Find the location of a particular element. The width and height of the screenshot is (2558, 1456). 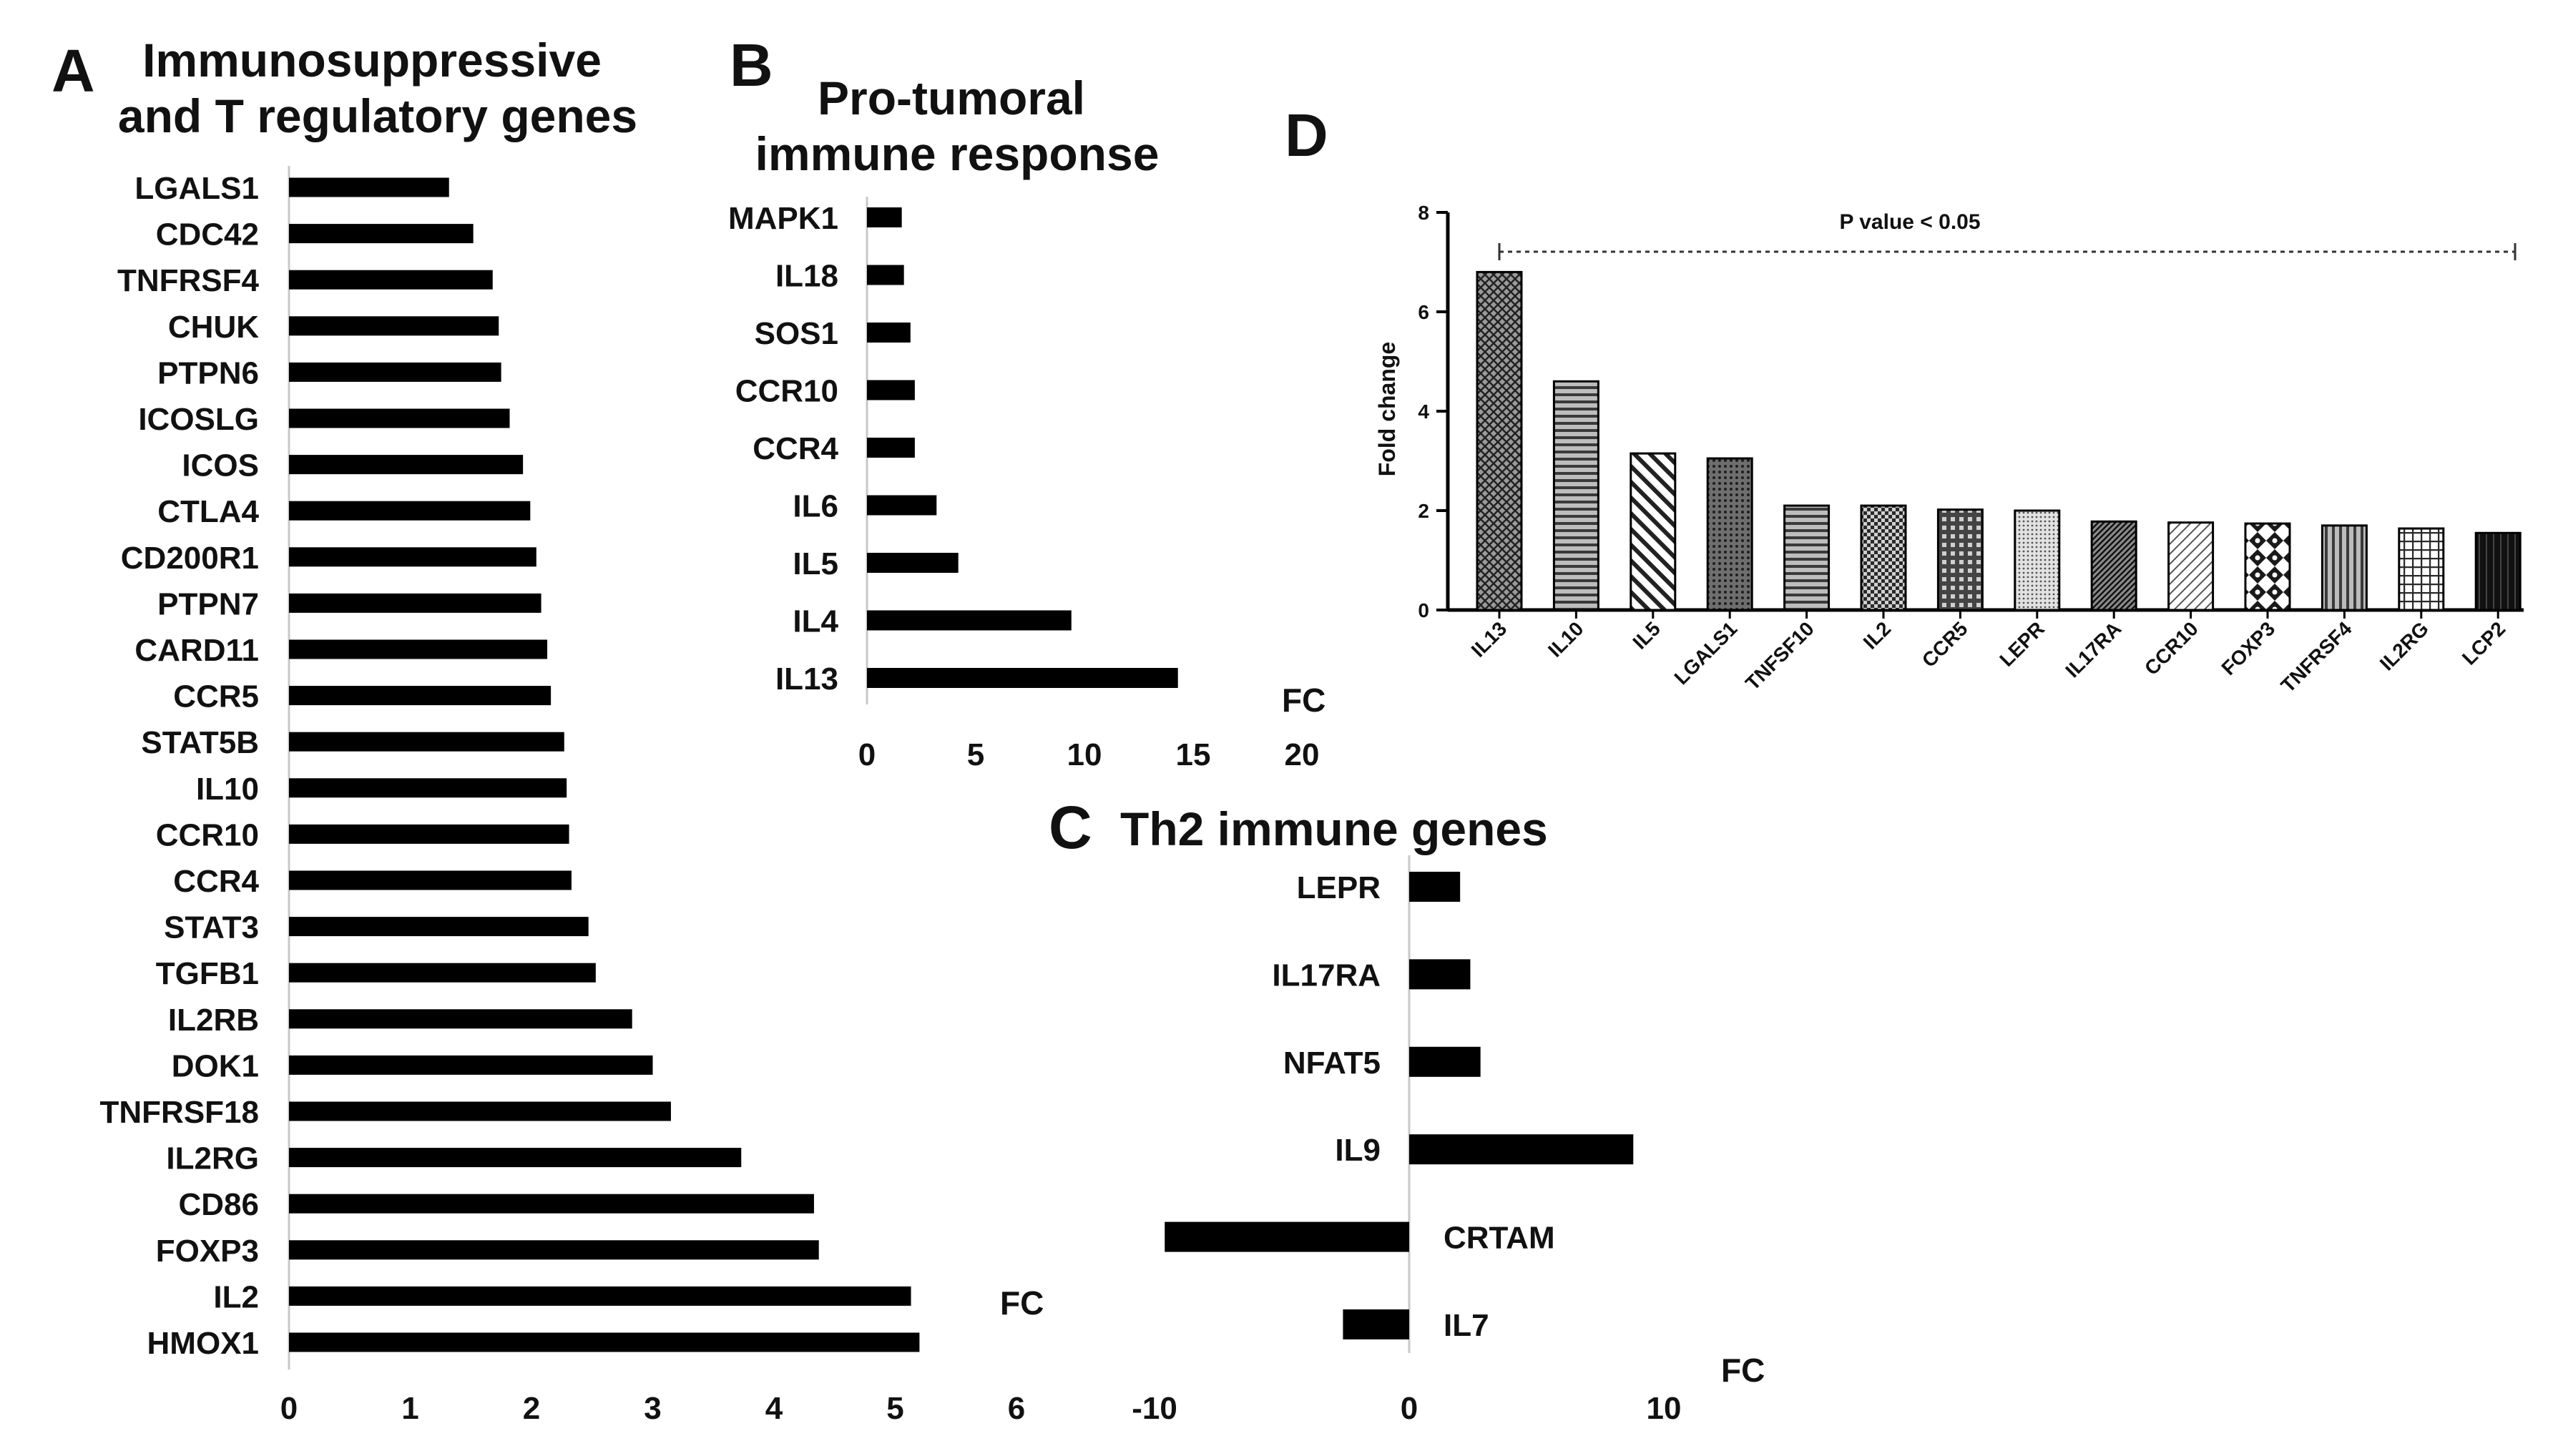

x-tick-a-6: 6 is located at coordinates (1017, 1408).